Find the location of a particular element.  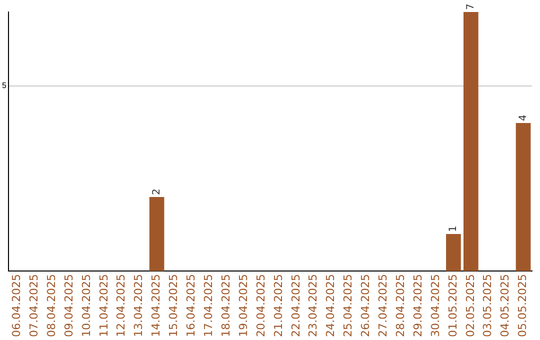

data-label: 7 is located at coordinates (471, 7).